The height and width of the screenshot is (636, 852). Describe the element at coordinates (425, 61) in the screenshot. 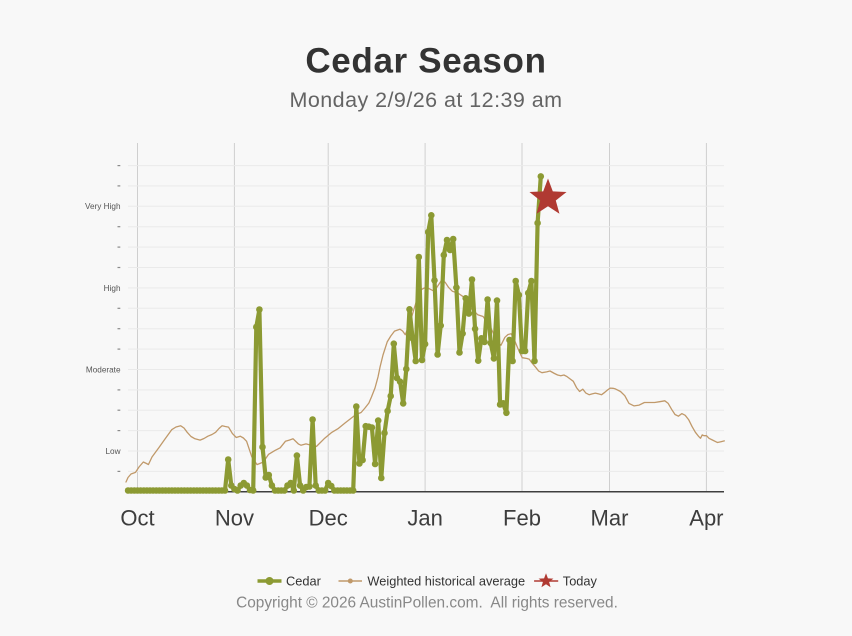

I see `svg-text: Cedar Season` at that location.